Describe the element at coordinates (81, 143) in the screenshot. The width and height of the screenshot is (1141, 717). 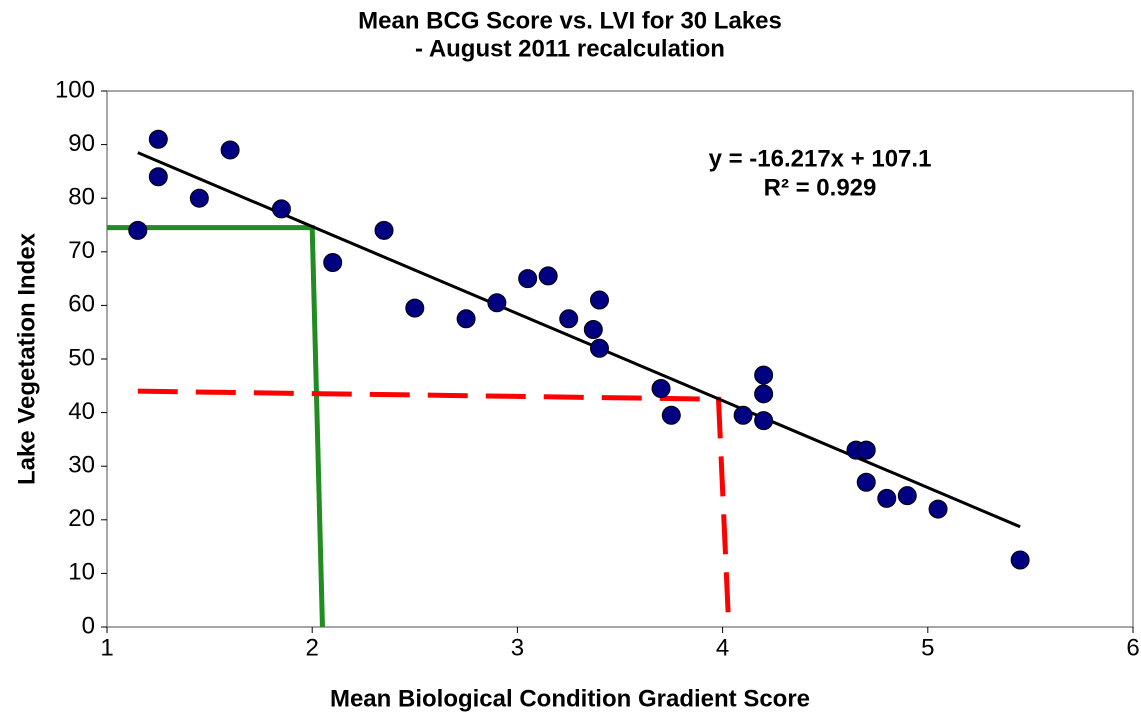
I see `y-tick-label: 90` at that location.